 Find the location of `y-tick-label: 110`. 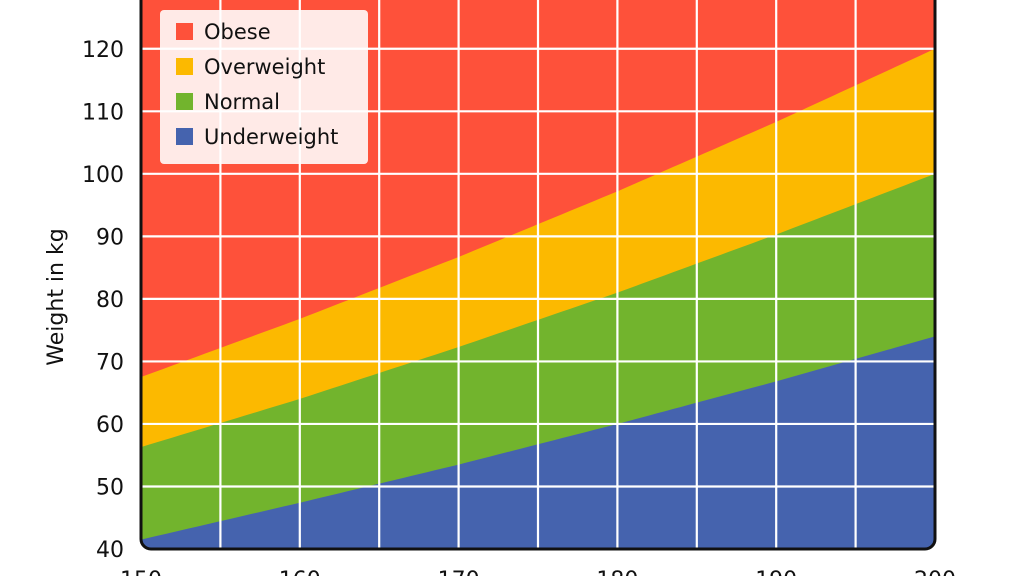

y-tick-label: 110 is located at coordinates (103, 112).